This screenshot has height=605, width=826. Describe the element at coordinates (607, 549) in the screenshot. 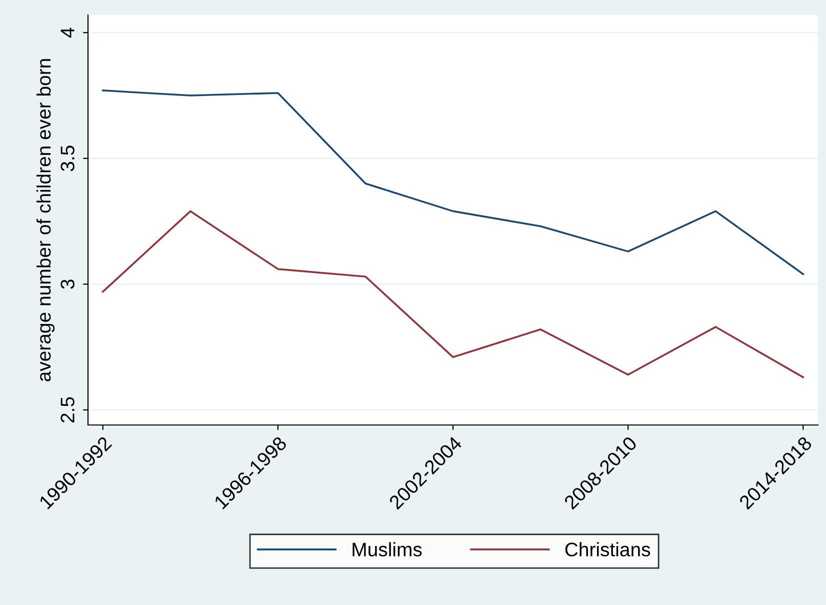

I see `legend-label: Christians` at that location.